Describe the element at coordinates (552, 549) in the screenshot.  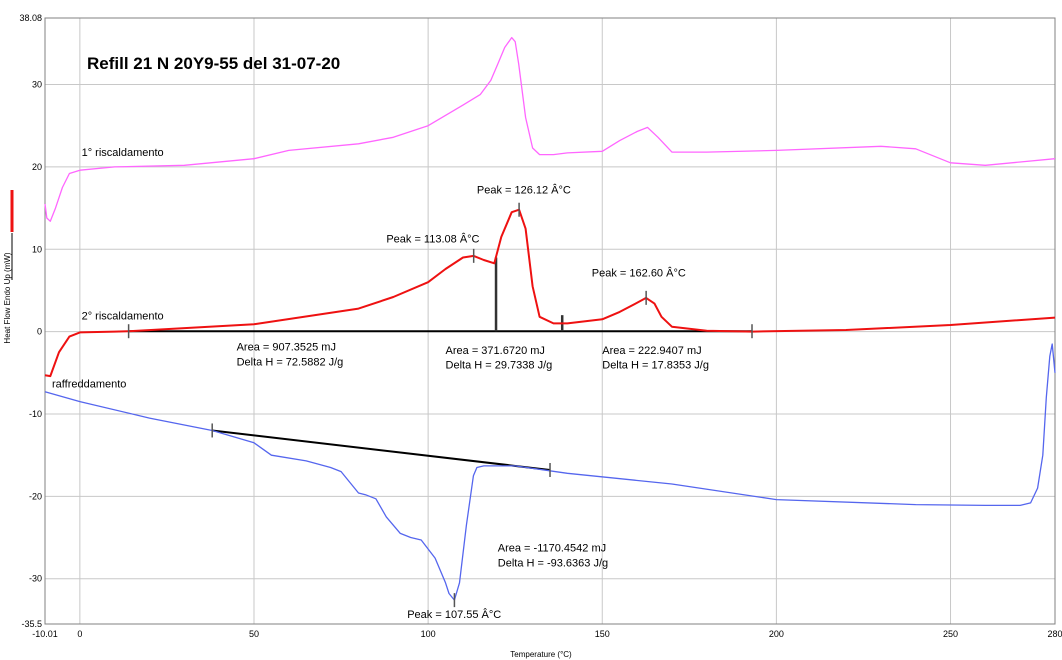
I see `annotation-label: Area = -1170.4542 mJ` at that location.